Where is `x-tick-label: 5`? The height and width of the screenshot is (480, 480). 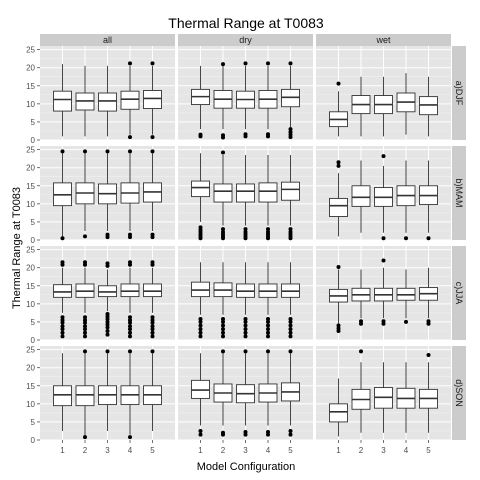
x-tick-label: 5 is located at coordinates (290, 450).